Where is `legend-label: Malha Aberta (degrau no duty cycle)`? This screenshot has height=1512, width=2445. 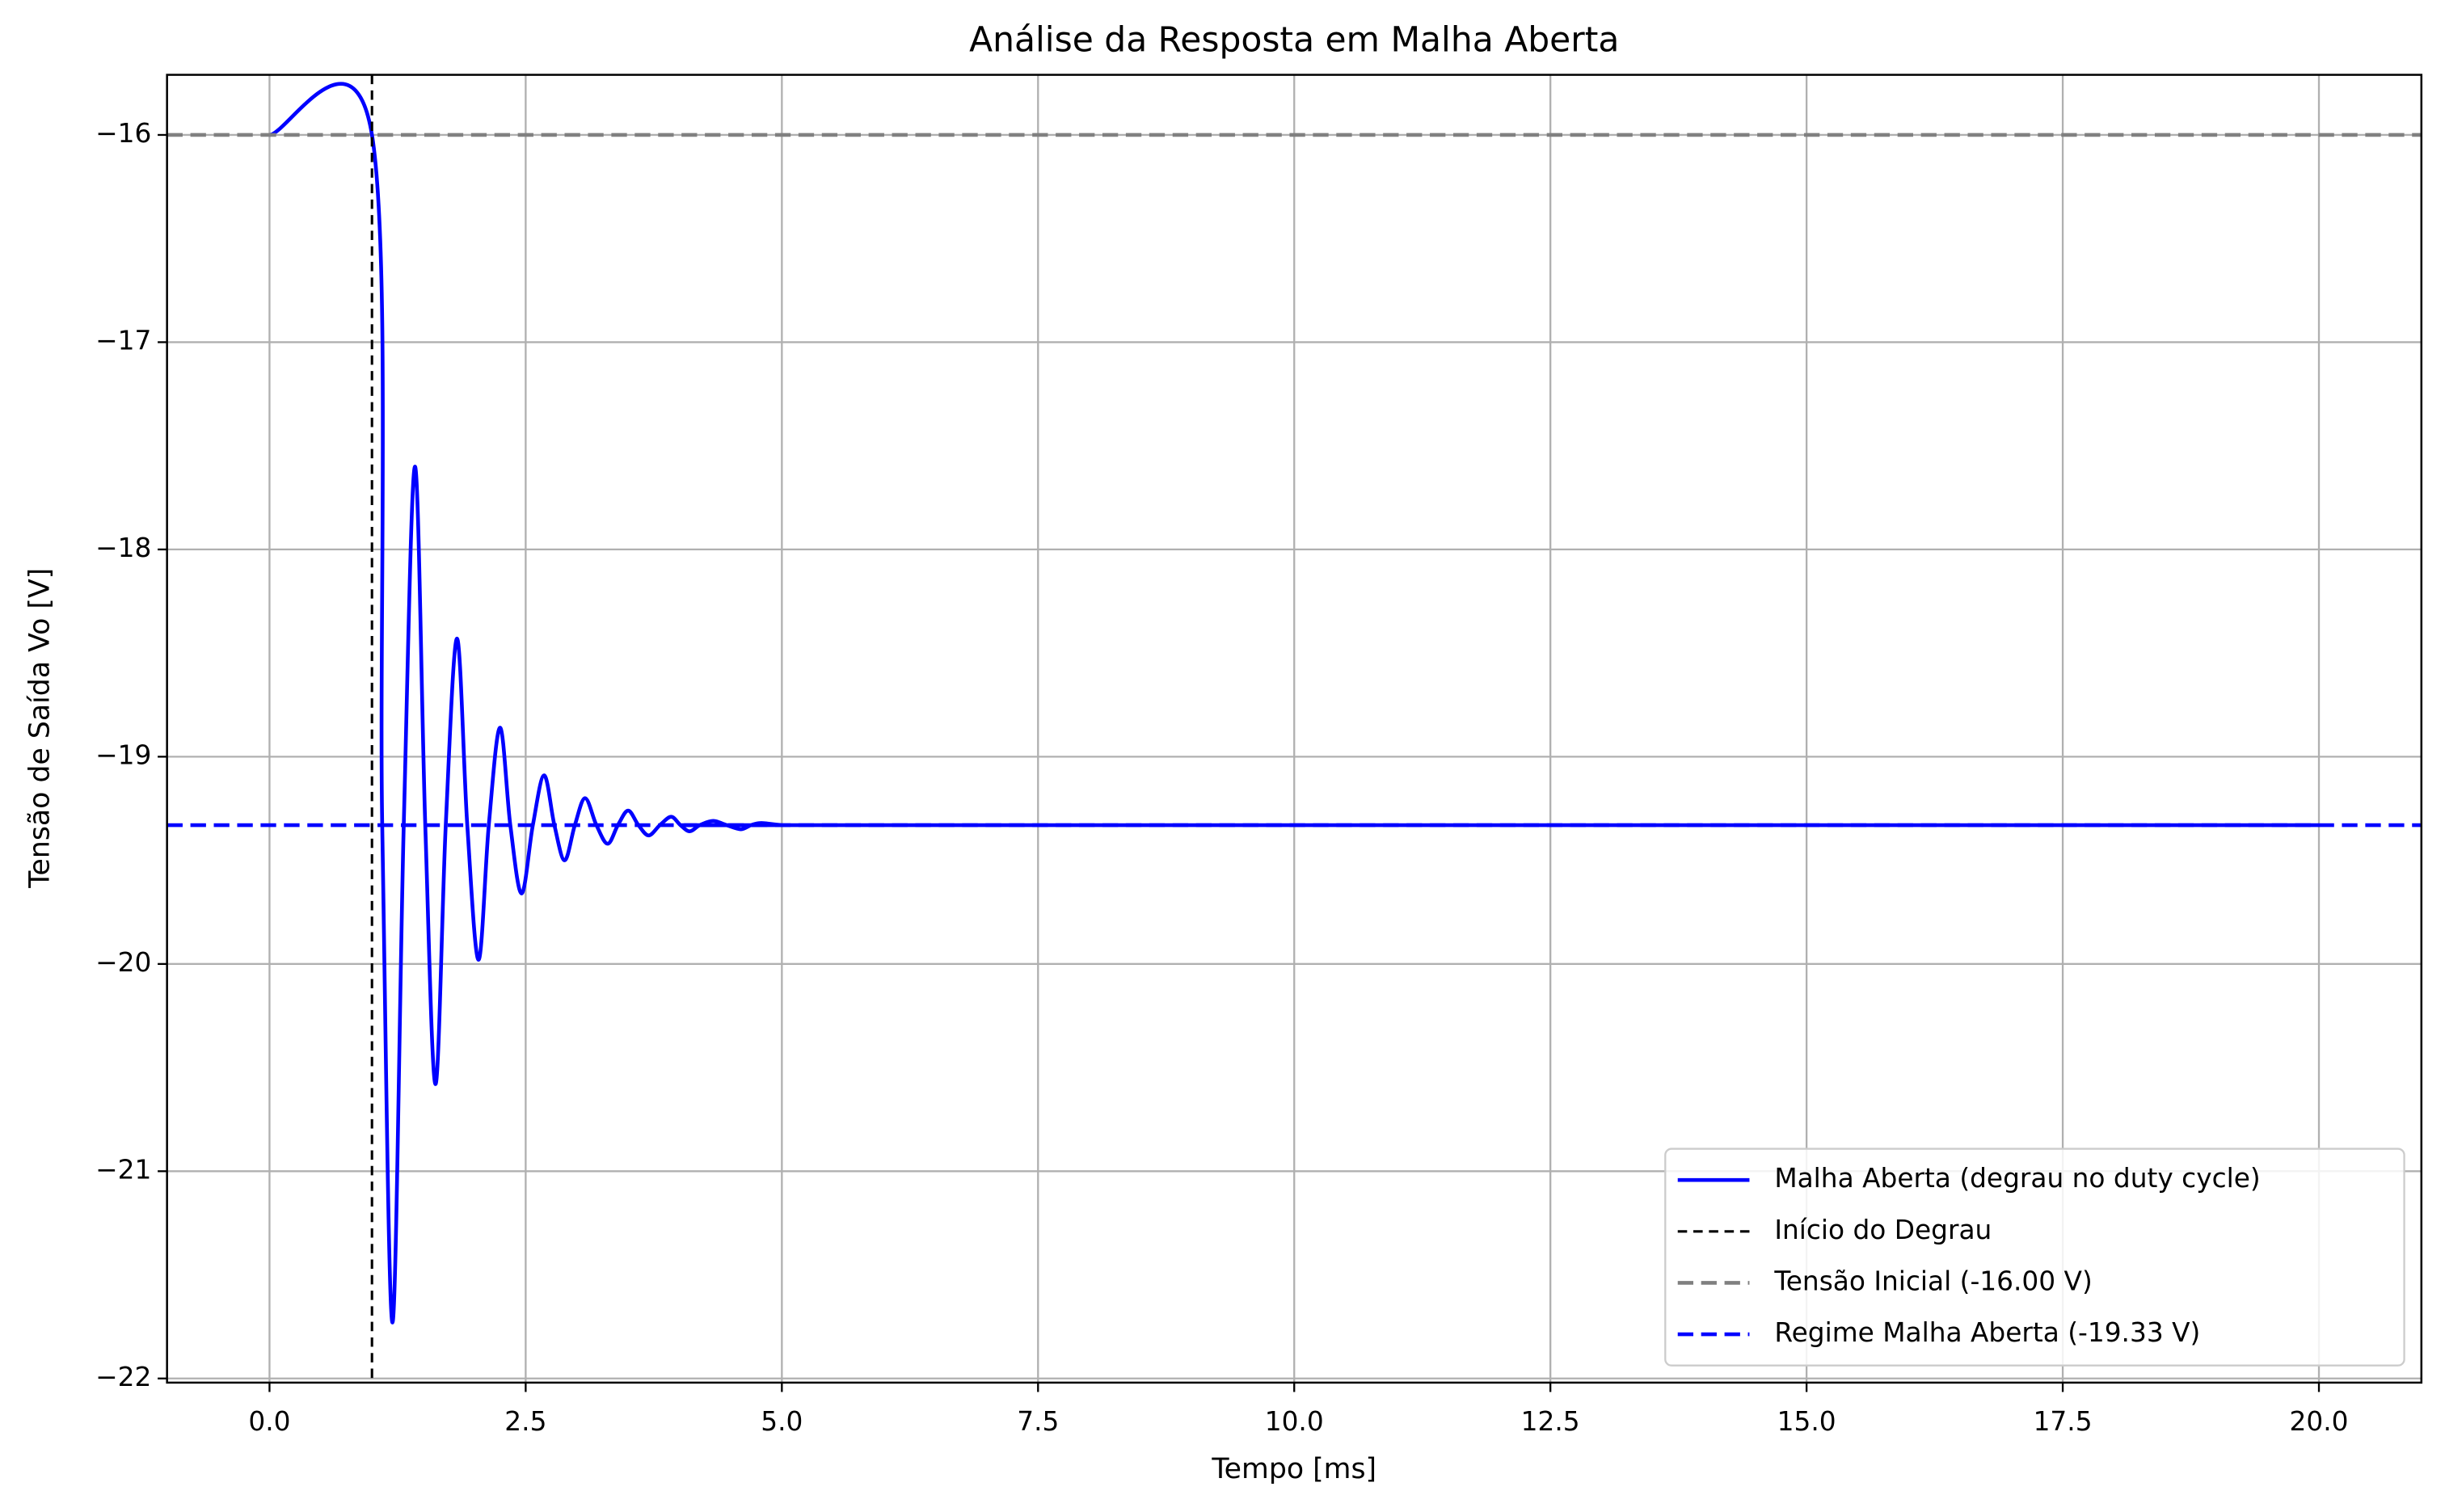 legend-label: Malha Aberta (degrau no duty cycle) is located at coordinates (2017, 1178).